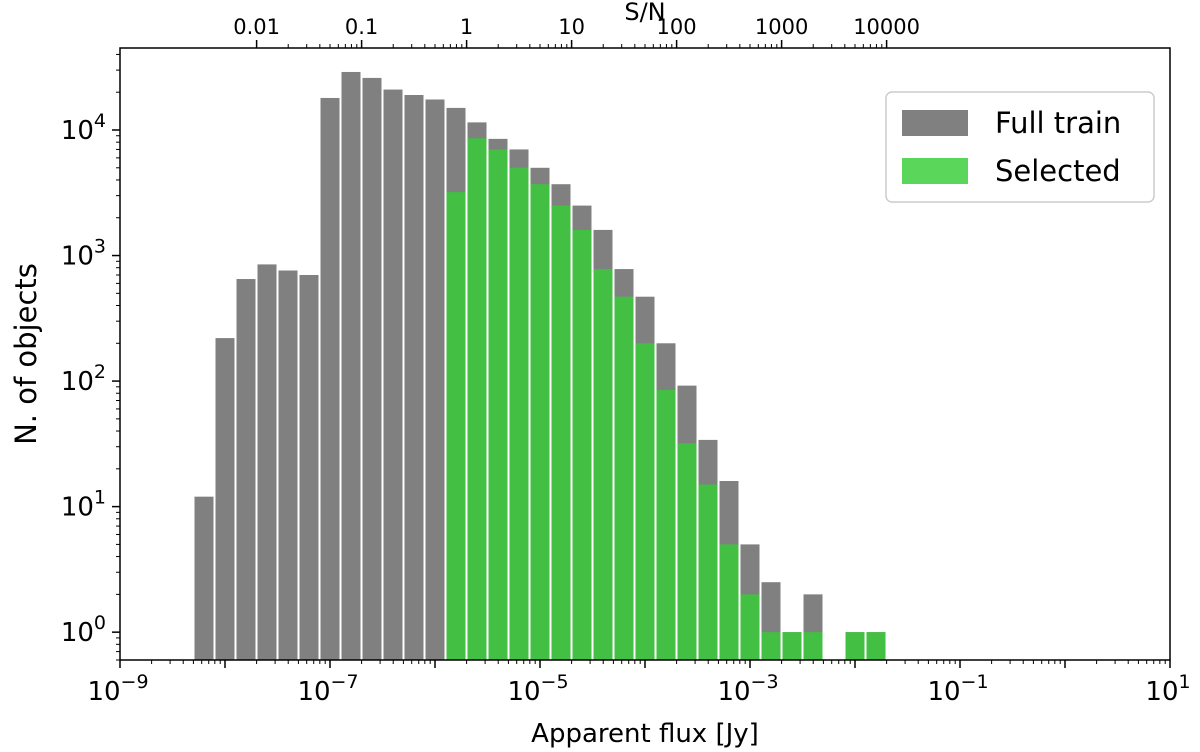 The image size is (1200, 752). What do you see at coordinates (645, 734) in the screenshot?
I see `x-axis-label: Apparent flux [Jy]` at bounding box center [645, 734].